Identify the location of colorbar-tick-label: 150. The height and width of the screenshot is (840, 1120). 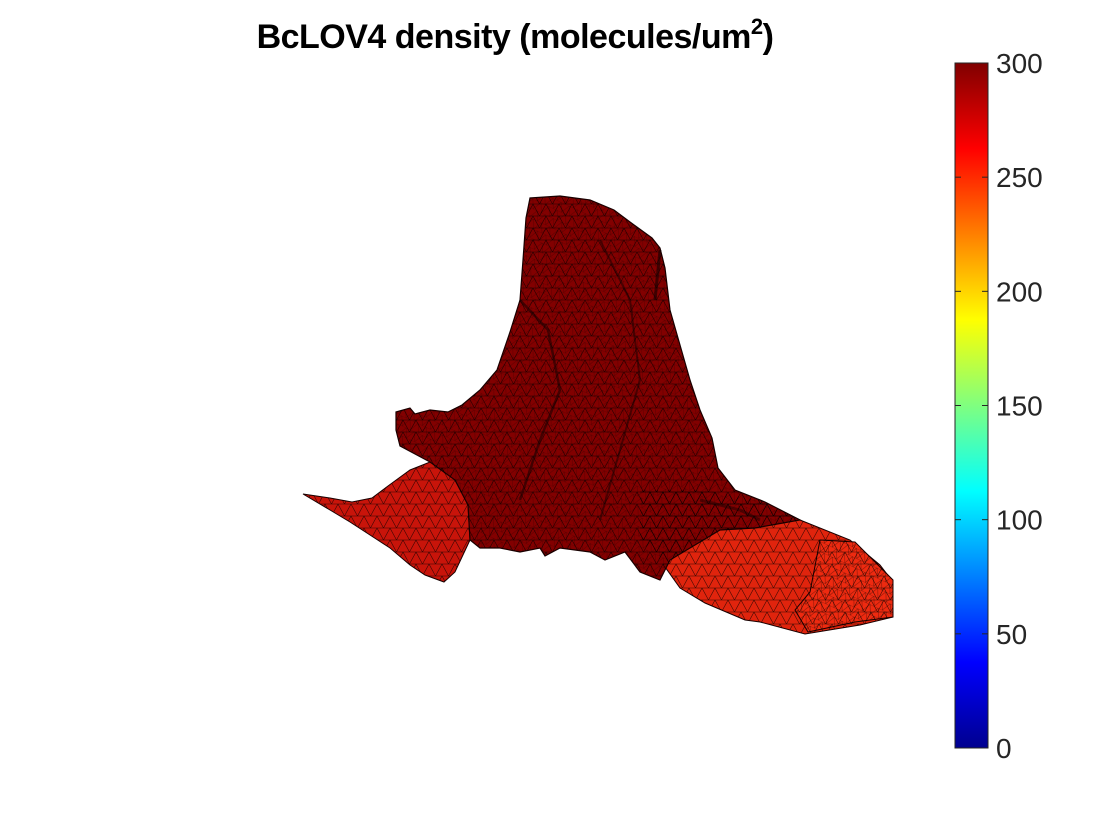
(1019, 406).